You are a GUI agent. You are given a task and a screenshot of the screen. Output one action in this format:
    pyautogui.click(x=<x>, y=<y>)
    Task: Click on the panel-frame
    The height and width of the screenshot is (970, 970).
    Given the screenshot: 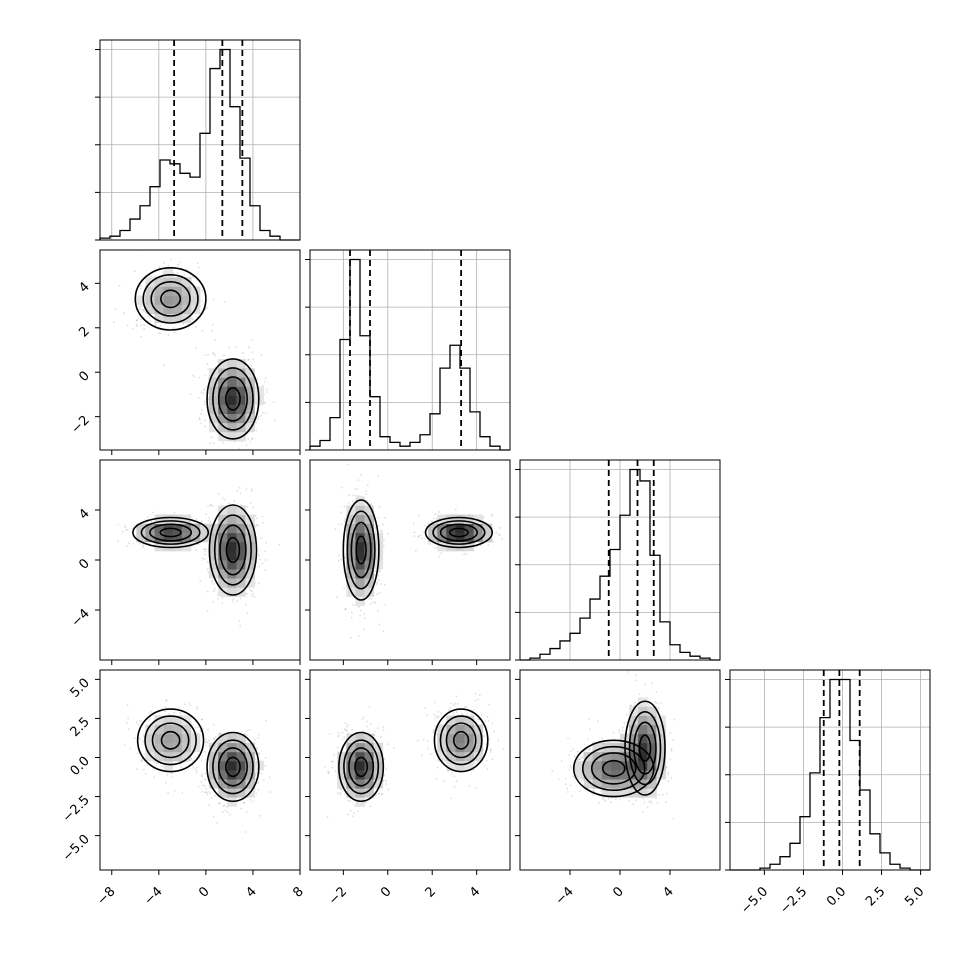 What is the action you would take?
    pyautogui.click(x=200, y=770)
    